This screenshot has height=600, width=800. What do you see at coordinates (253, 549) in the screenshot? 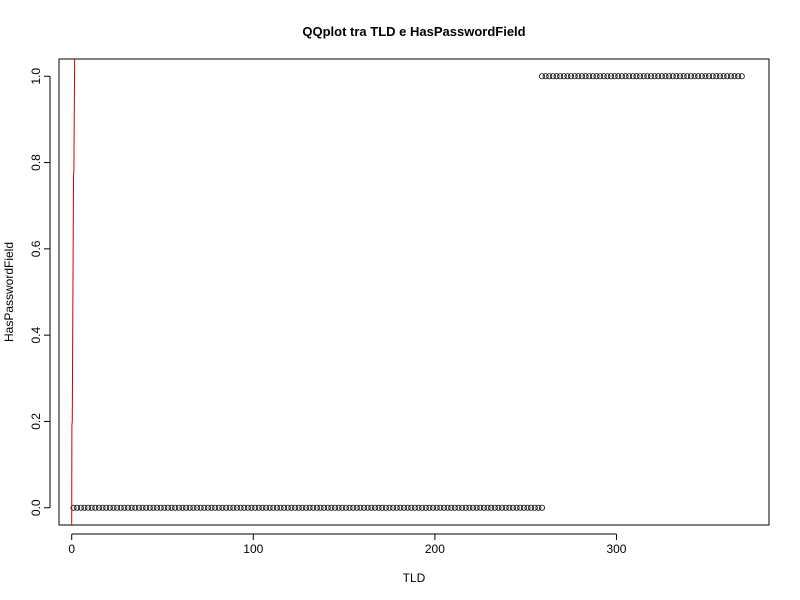
I see `x-tick-label: 100` at bounding box center [253, 549].